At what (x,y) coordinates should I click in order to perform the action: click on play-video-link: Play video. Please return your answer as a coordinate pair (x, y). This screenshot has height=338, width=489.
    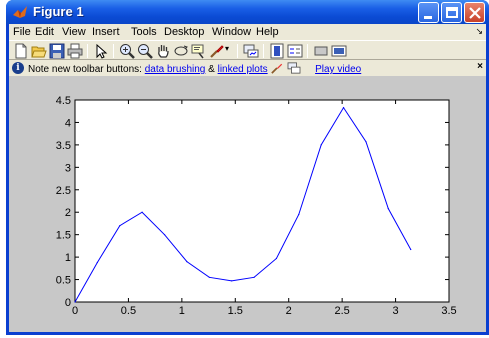
    Looking at the image, I should click on (338, 69).